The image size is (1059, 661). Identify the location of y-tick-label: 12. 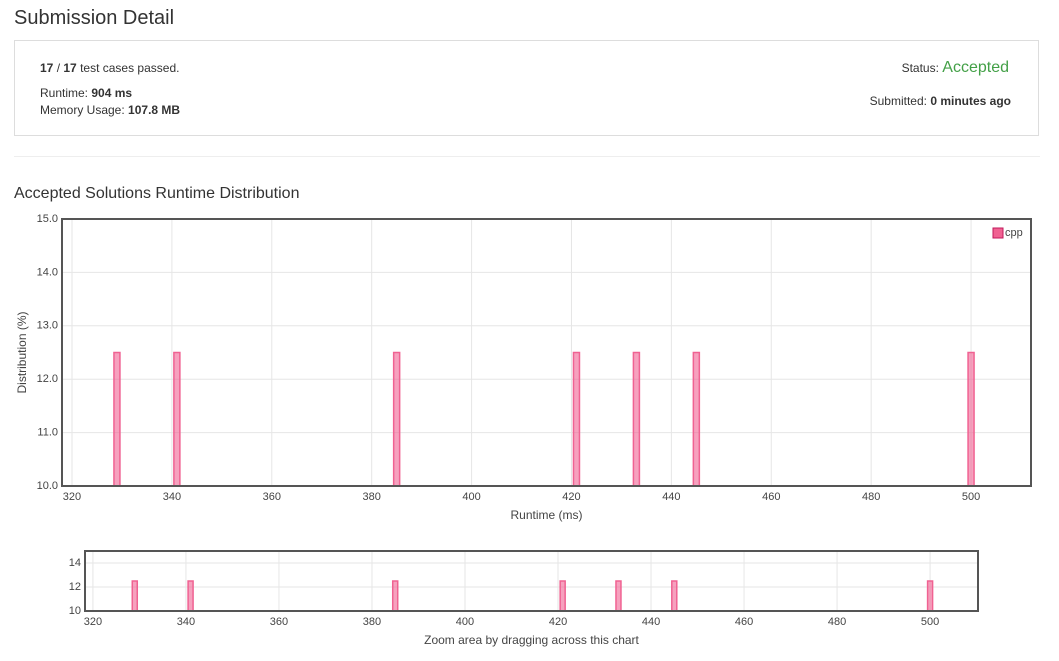
(75, 587).